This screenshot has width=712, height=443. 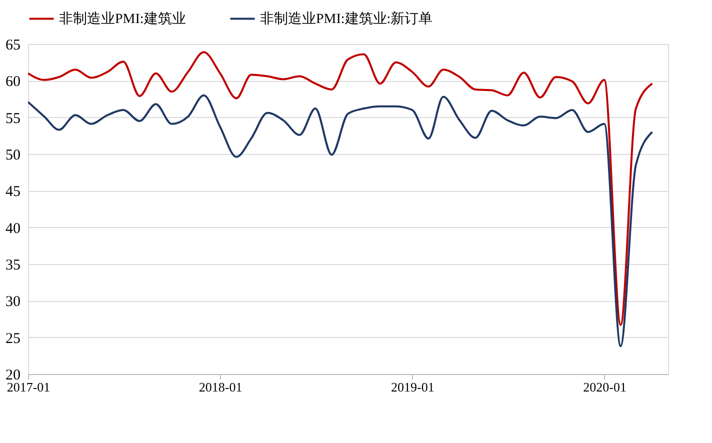 I want to click on y-tick-label: 25, so click(x=13, y=338).